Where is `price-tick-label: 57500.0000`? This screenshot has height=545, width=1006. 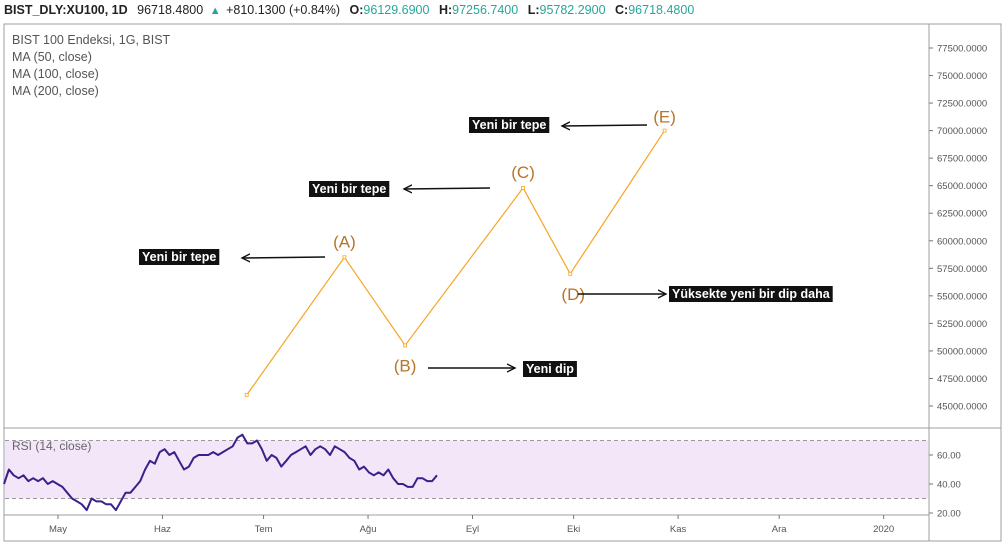 price-tick-label: 57500.0000 is located at coordinates (962, 269).